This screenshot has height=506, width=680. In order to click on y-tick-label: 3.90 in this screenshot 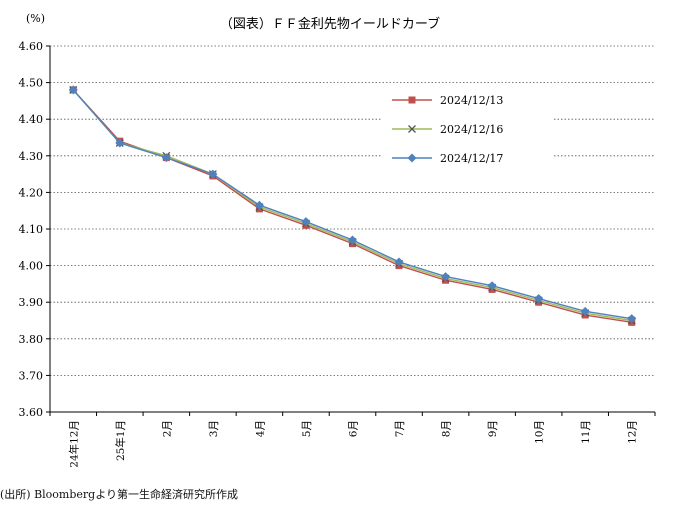, I will do `click(31, 302)`.